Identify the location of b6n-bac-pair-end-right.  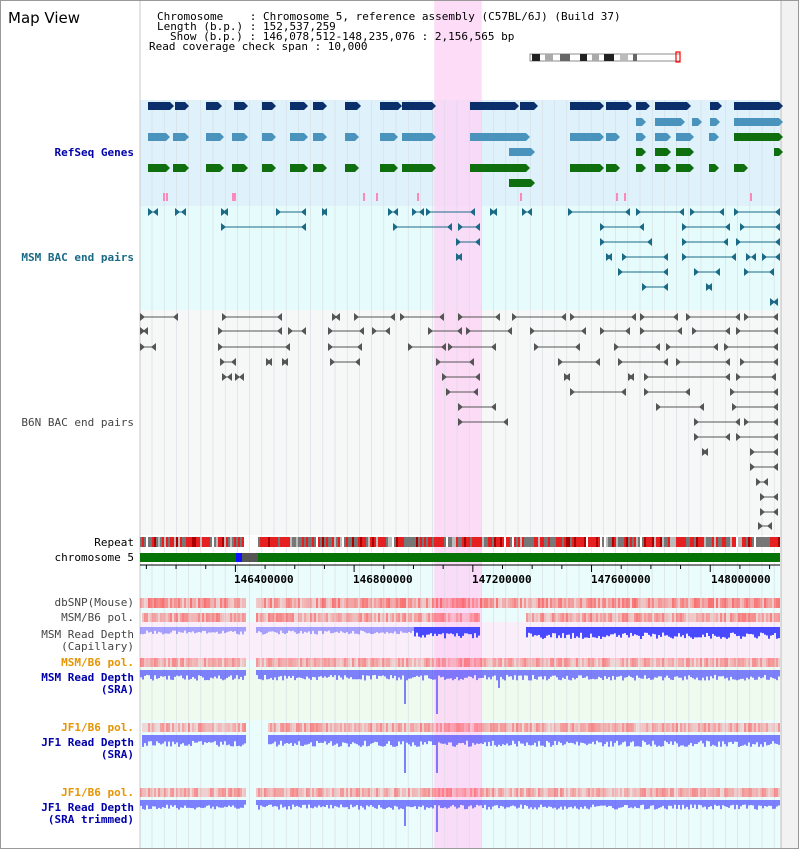
(775, 362).